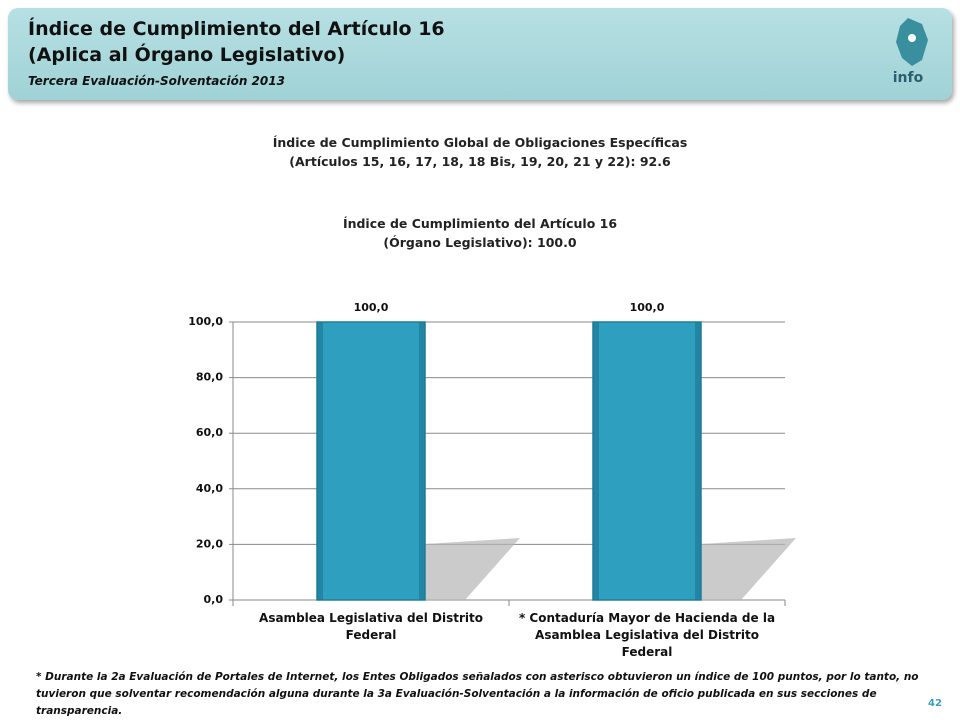  I want to click on y-tick-label: 80,0, so click(209, 377).